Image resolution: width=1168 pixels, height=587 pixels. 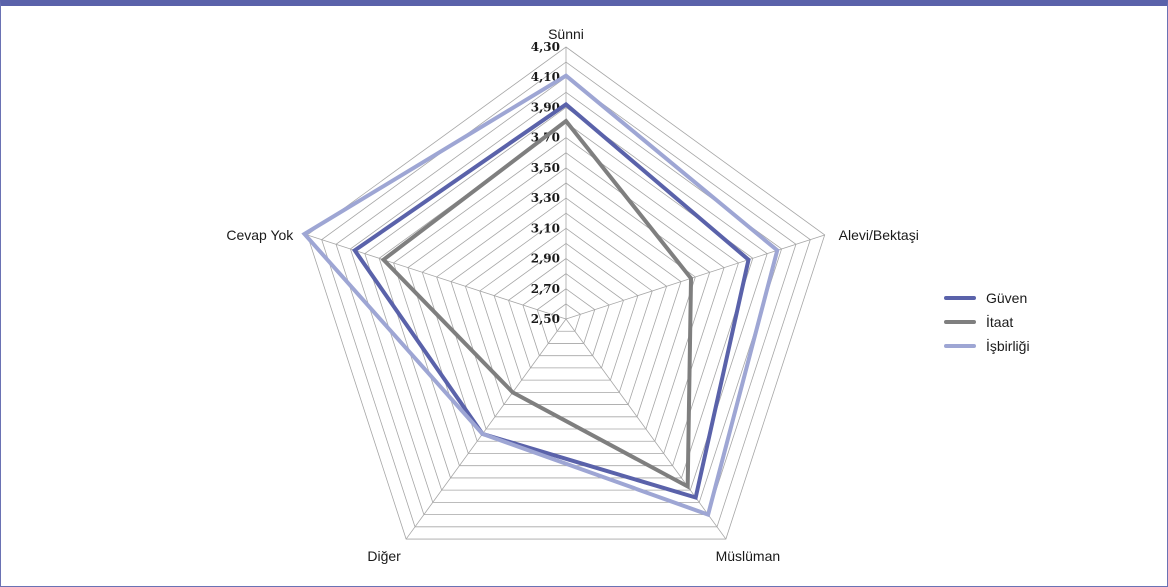 I want to click on legend-item-isbirligi: İşbirliği, so click(x=987, y=346).